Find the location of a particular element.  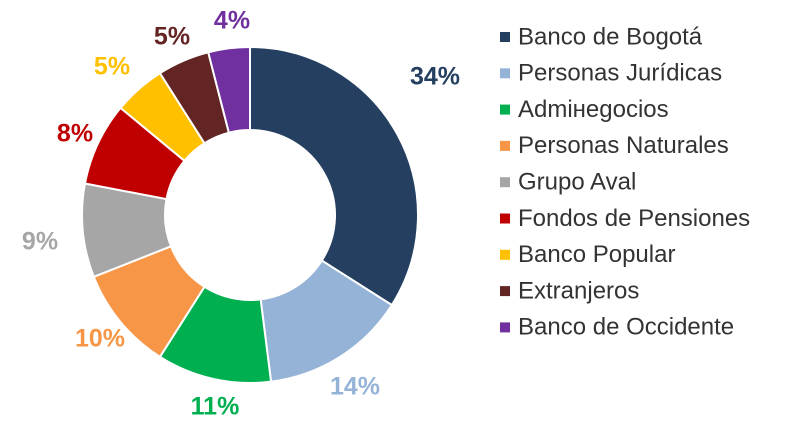

legend-label: Extranjeros is located at coordinates (578, 290).